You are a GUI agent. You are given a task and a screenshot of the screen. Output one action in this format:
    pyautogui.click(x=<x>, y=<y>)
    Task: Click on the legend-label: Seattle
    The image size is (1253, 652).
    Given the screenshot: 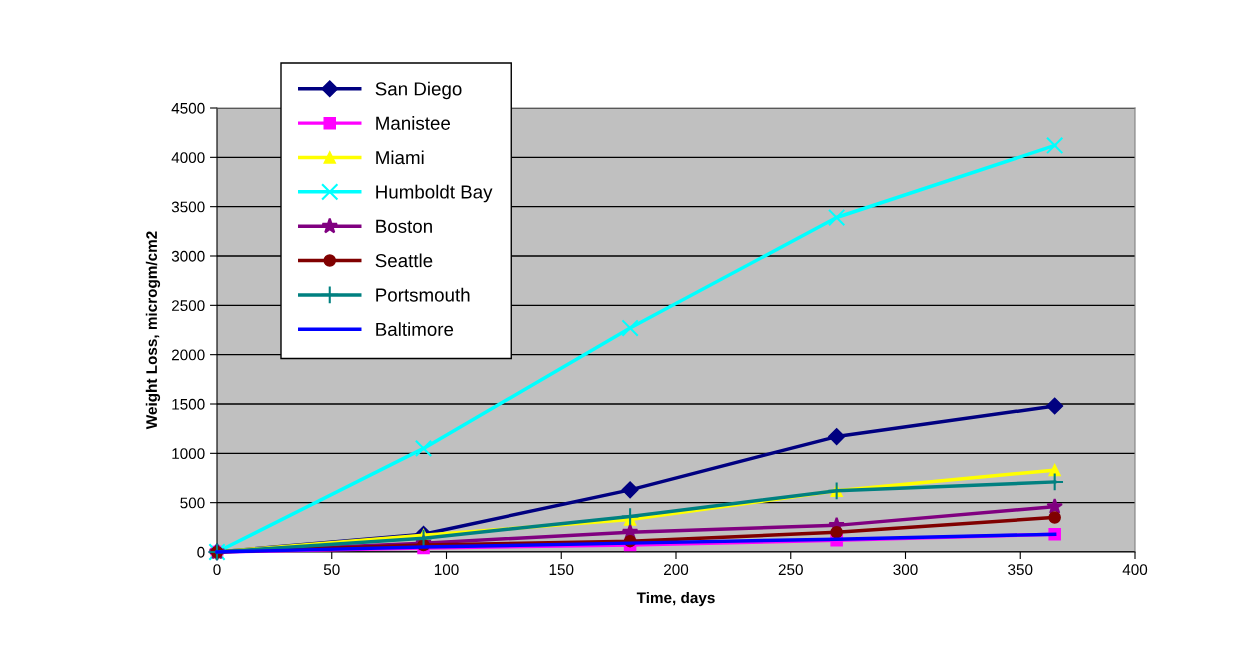 What is the action you would take?
    pyautogui.click(x=404, y=260)
    